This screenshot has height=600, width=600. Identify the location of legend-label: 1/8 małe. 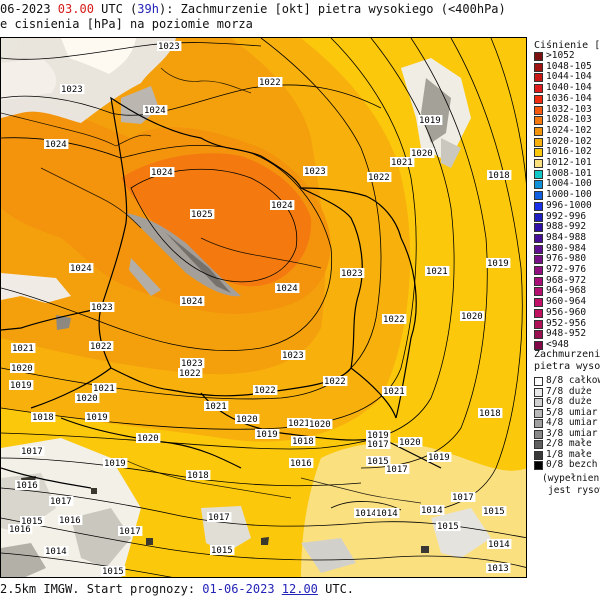
(569, 454).